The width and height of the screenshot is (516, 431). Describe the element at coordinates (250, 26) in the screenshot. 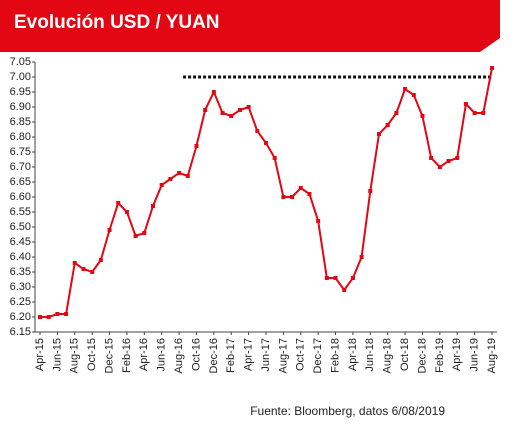

I see `title-banner` at that location.